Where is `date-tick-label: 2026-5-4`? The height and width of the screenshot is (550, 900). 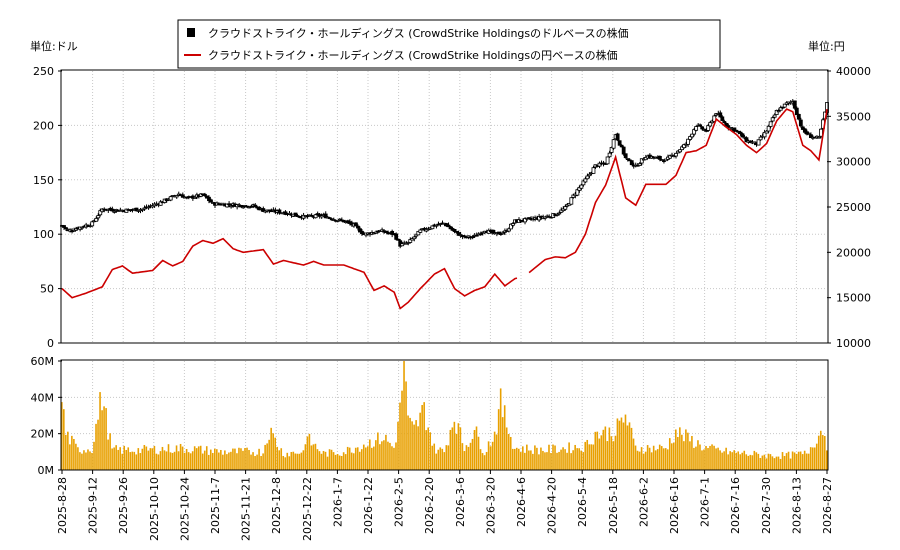
date-tick-label: 2026-5-4 is located at coordinates (582, 502).